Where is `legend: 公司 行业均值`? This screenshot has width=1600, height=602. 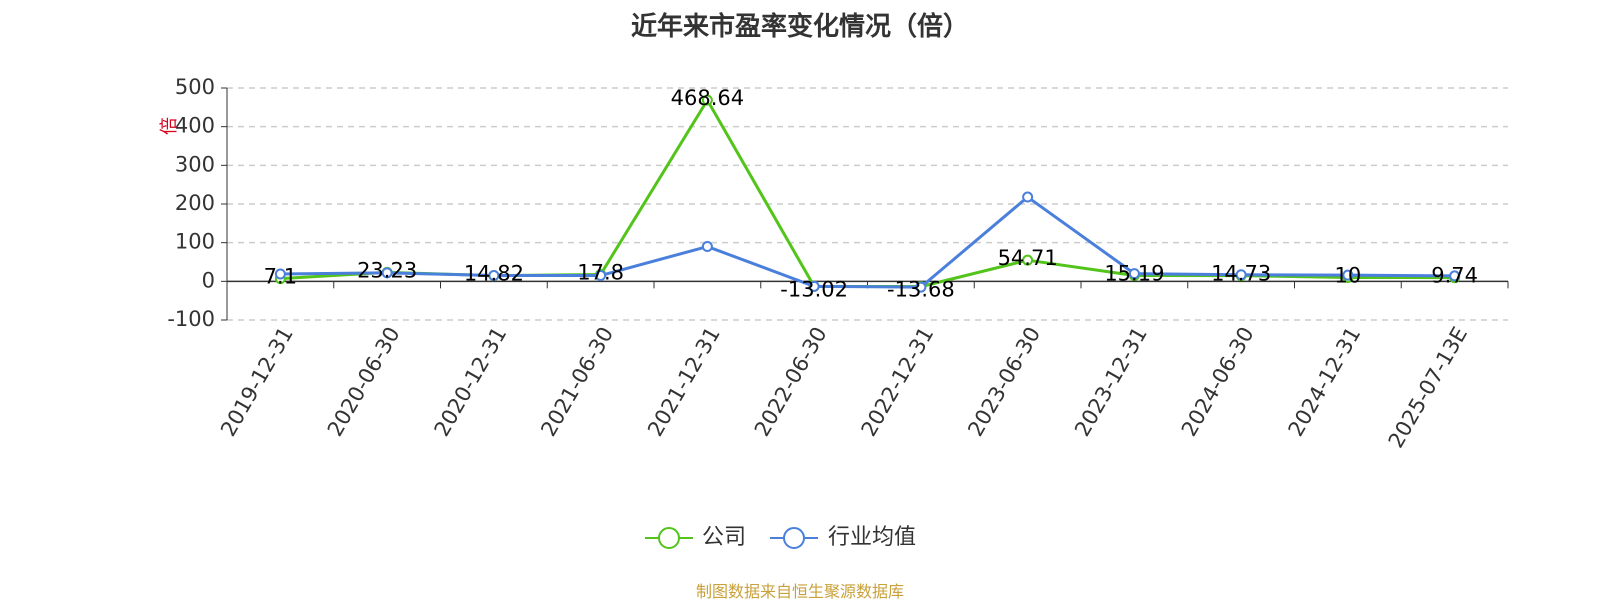
legend: 公司 行业均值 is located at coordinates (780, 537).